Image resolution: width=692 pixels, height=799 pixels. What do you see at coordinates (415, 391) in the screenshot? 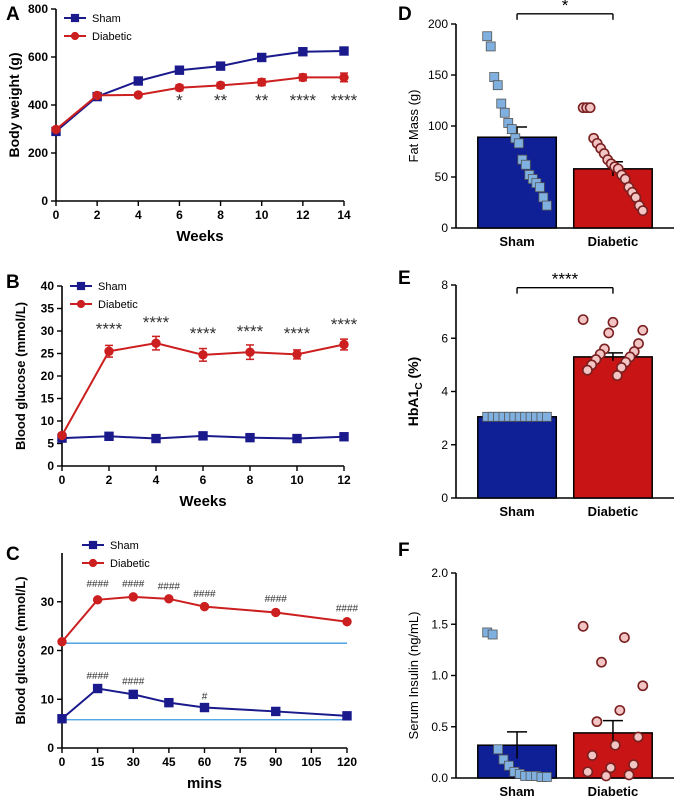
I see `panel-e-y-axis-label: HbA1C (%)` at bounding box center [415, 391].